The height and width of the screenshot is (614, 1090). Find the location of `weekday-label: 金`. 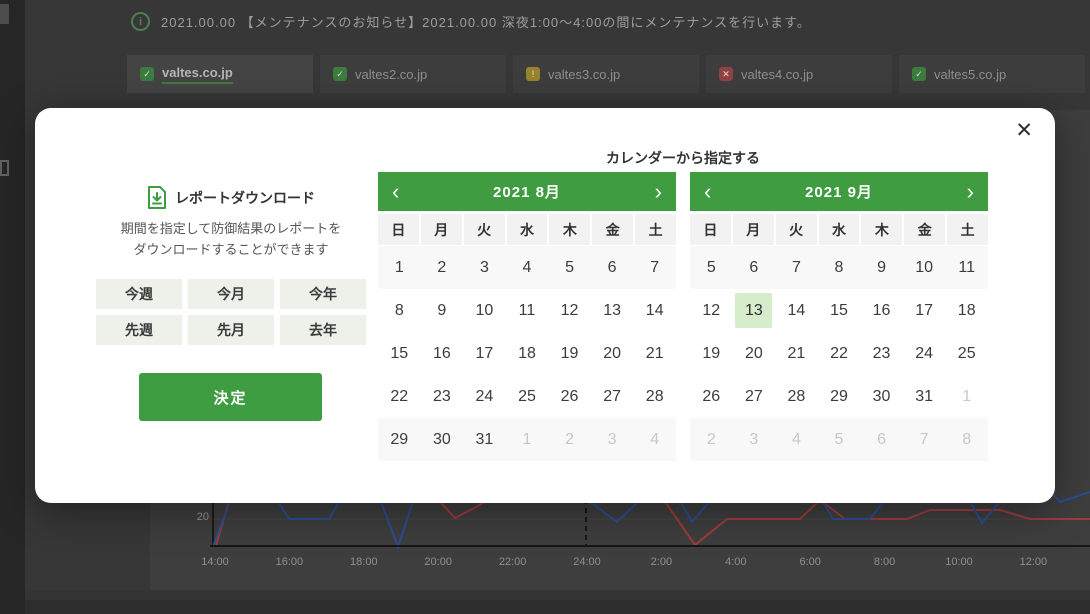

weekday-label: 金 is located at coordinates (925, 229).